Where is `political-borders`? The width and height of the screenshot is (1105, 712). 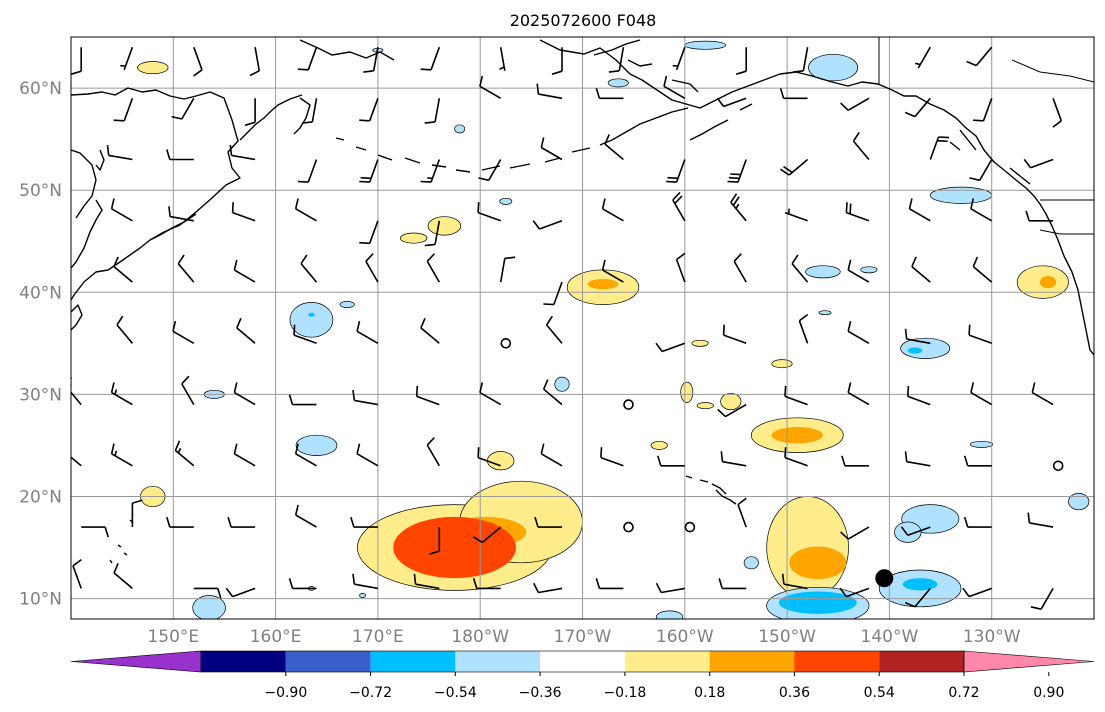
political-borders is located at coordinates (986, 136).